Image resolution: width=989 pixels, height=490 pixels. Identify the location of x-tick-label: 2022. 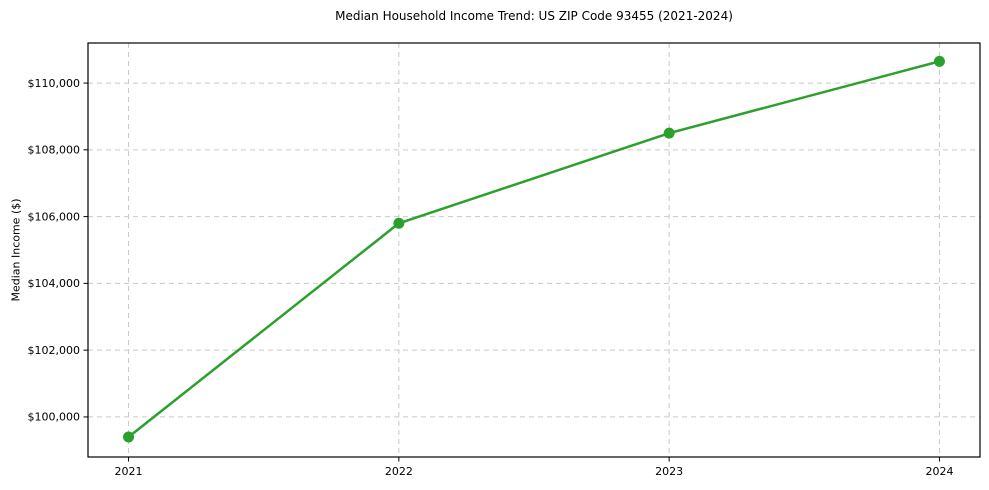
(399, 471).